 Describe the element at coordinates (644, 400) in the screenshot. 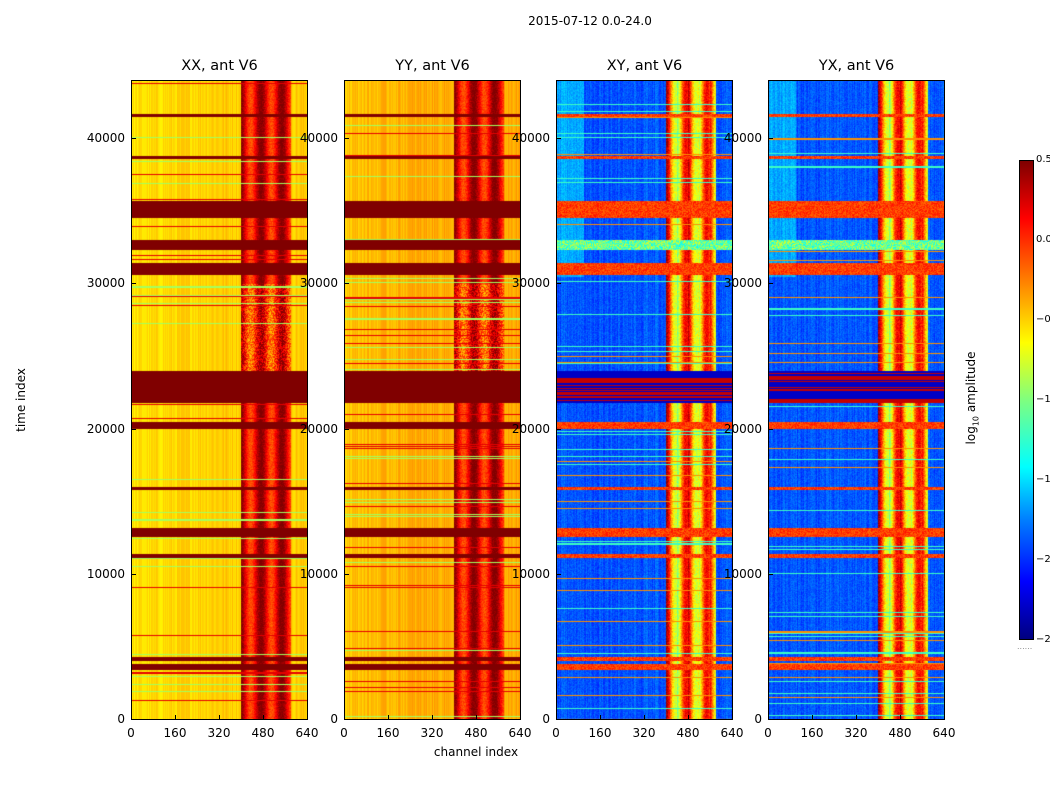

I see `heatmap-panel-xy` at that location.